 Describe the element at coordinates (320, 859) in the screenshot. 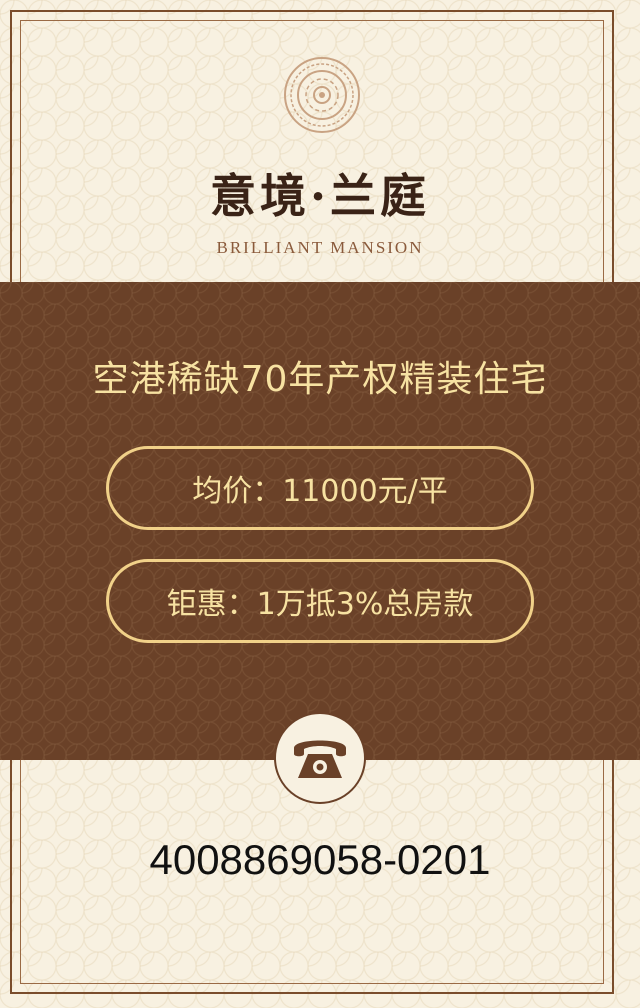

I see `phone-number: 4008869058-0201` at that location.